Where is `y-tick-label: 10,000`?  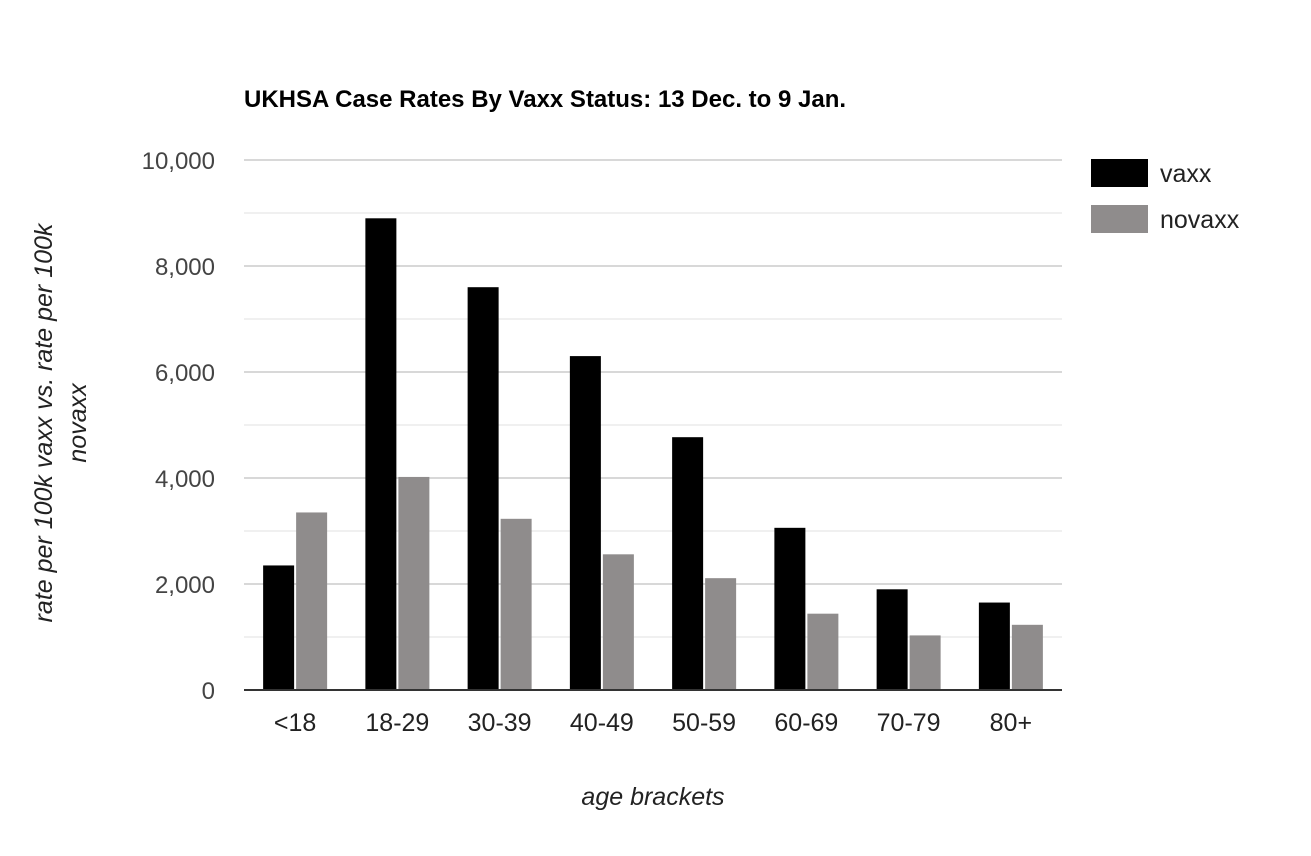
y-tick-label: 10,000 is located at coordinates (178, 161).